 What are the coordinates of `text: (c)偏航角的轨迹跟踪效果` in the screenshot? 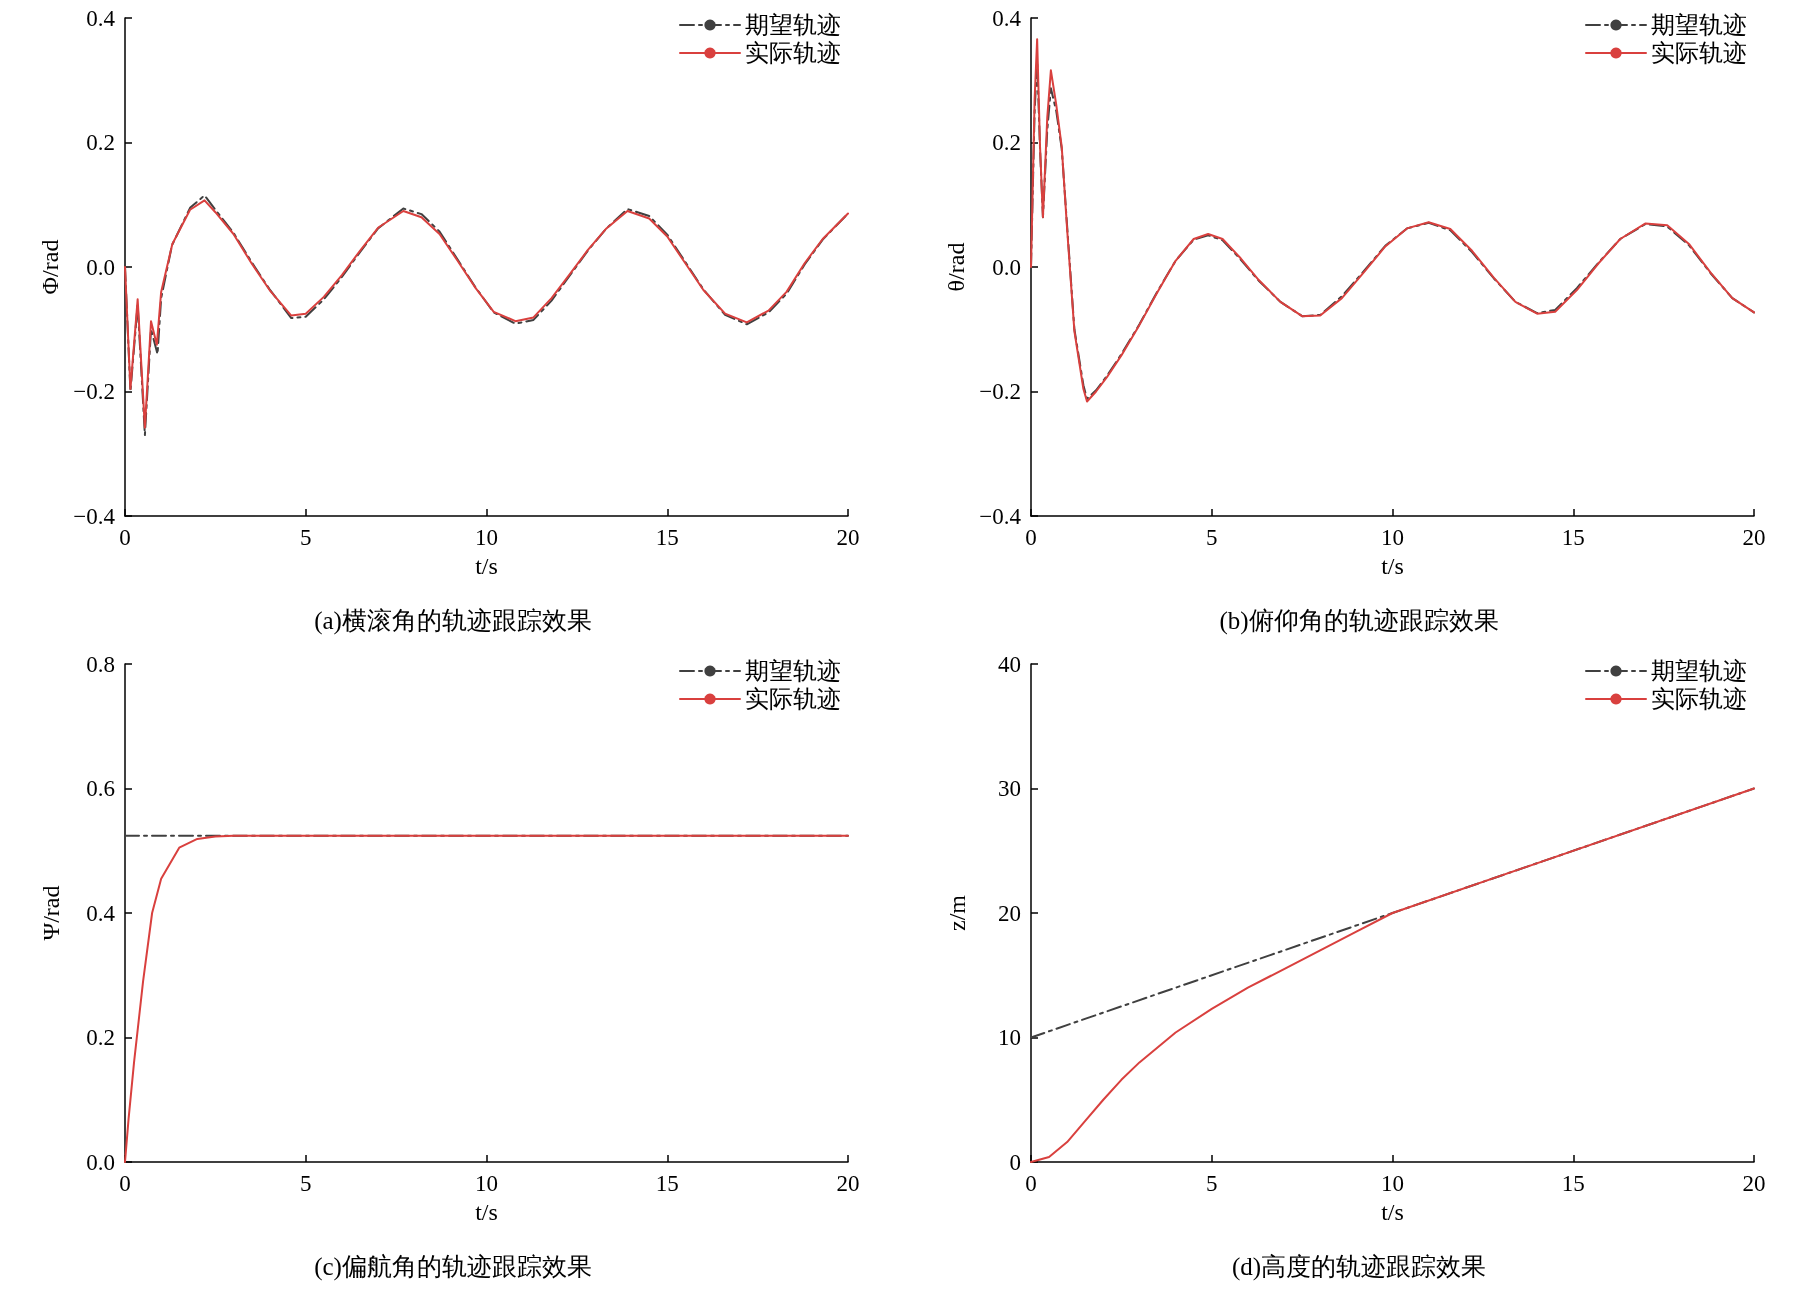 It's located at (453, 1267).